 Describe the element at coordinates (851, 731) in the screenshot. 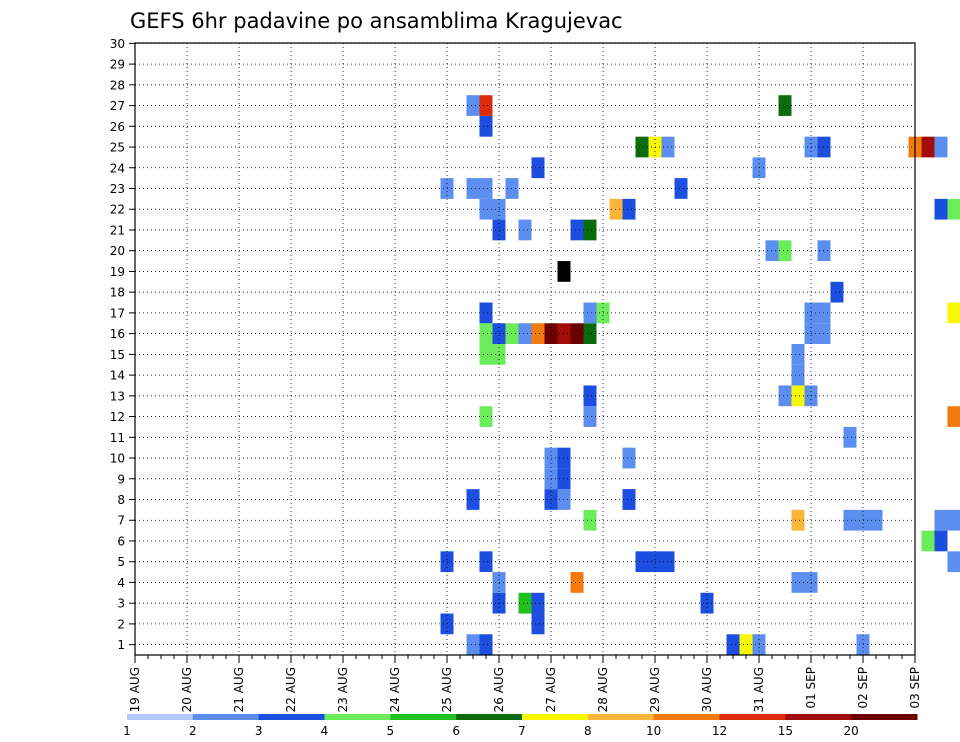

I see `colorbar-label: 20` at that location.